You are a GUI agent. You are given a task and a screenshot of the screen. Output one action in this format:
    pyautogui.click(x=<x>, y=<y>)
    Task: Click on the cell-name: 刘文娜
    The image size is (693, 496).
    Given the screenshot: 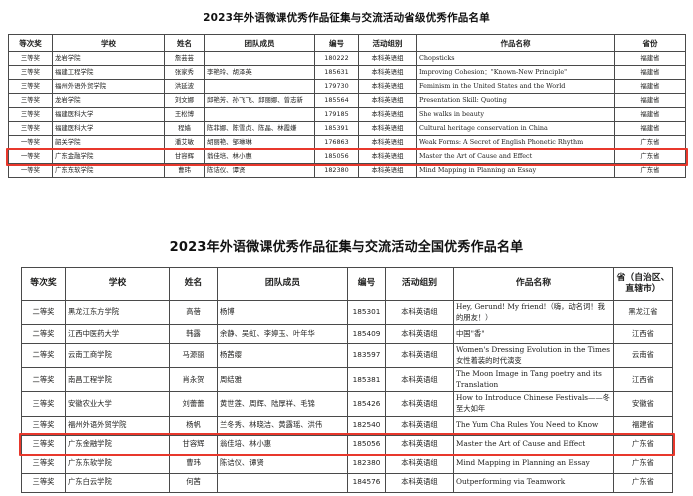 What is the action you would take?
    pyautogui.click(x=184, y=100)
    